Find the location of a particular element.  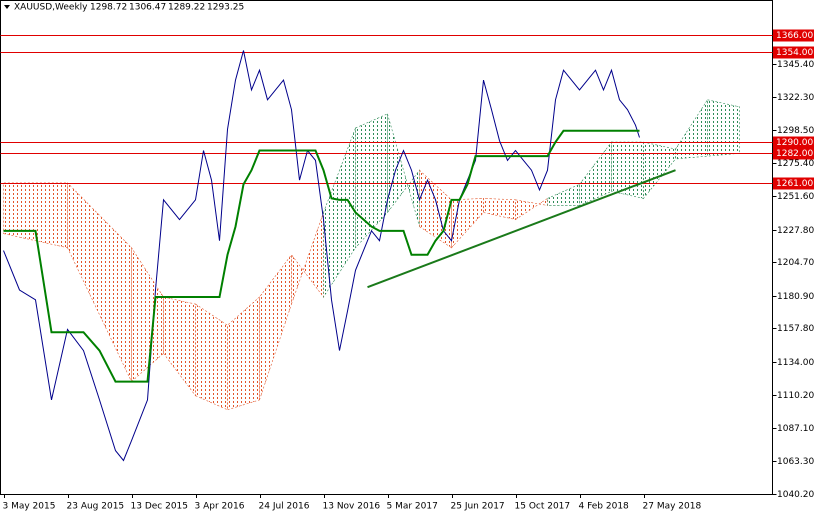

y-tick-label: 1180.90 is located at coordinates (795, 297).